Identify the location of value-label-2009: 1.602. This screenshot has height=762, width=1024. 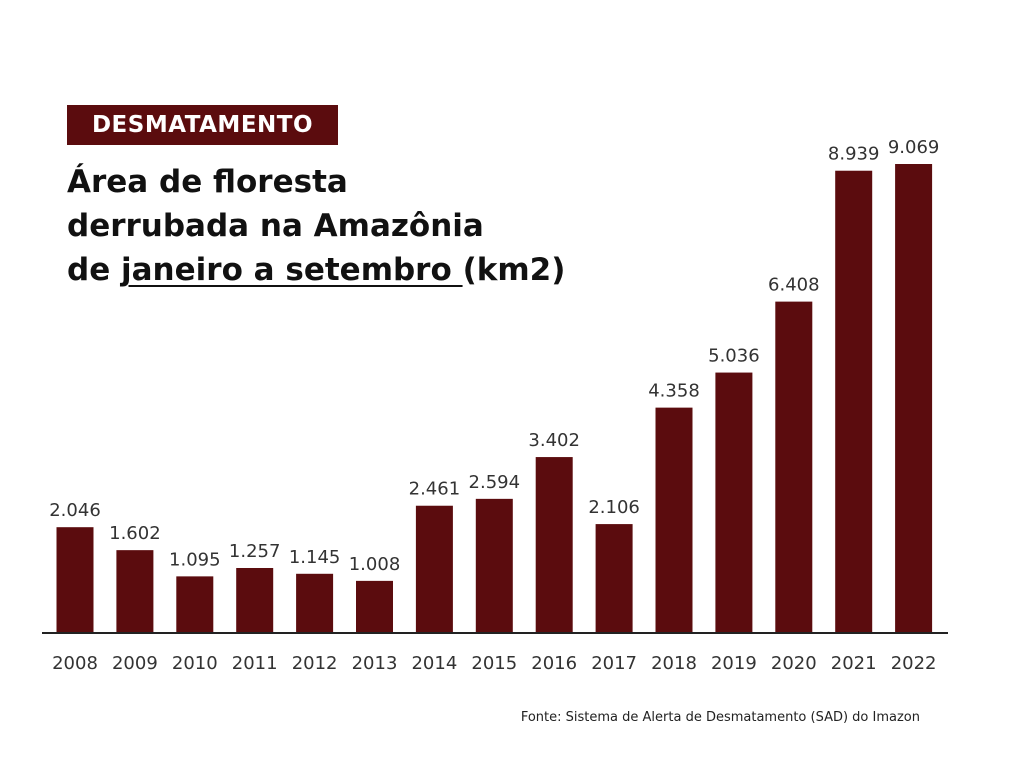
(135, 533).